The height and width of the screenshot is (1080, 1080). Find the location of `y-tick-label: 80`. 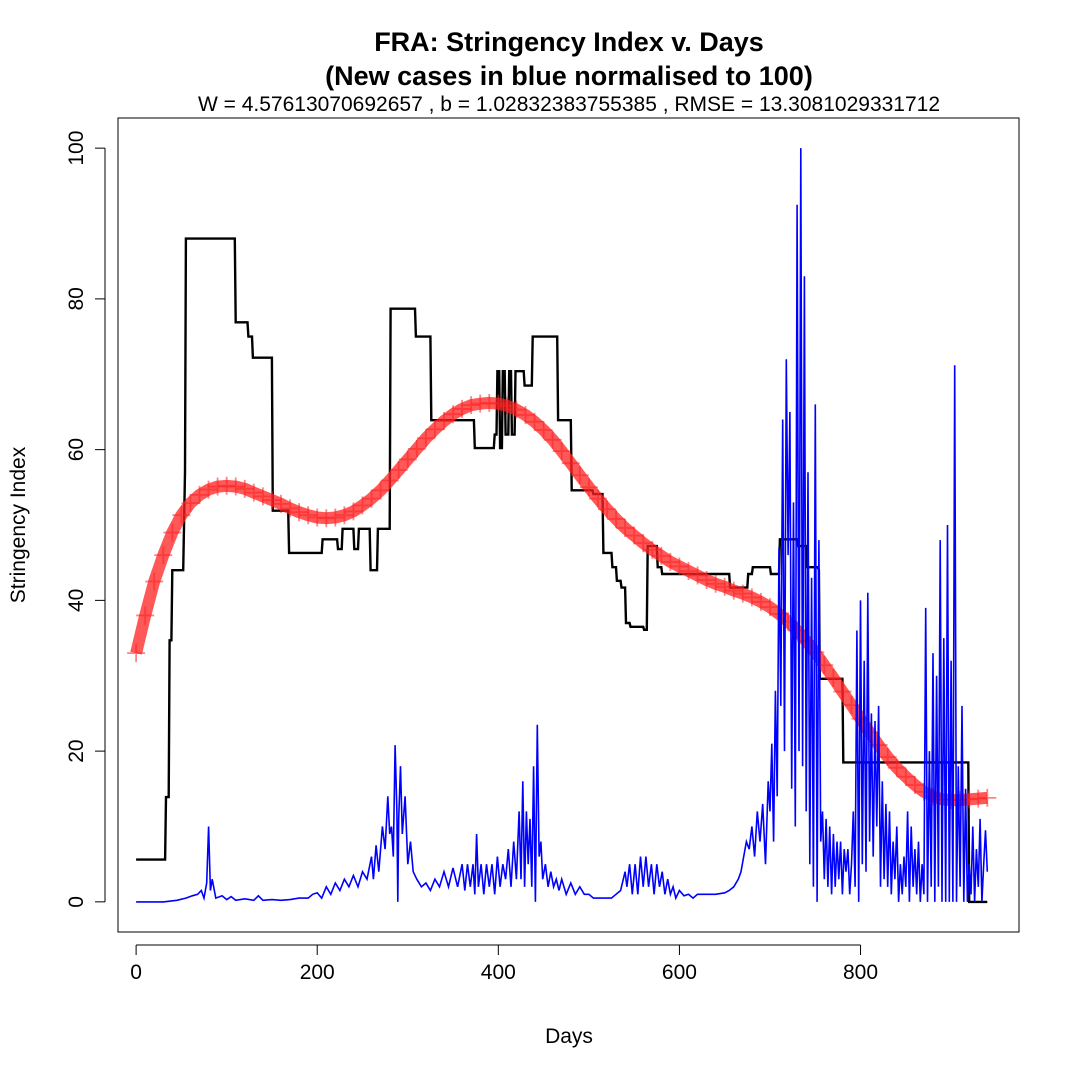

y-tick-label: 80 is located at coordinates (76, 298).